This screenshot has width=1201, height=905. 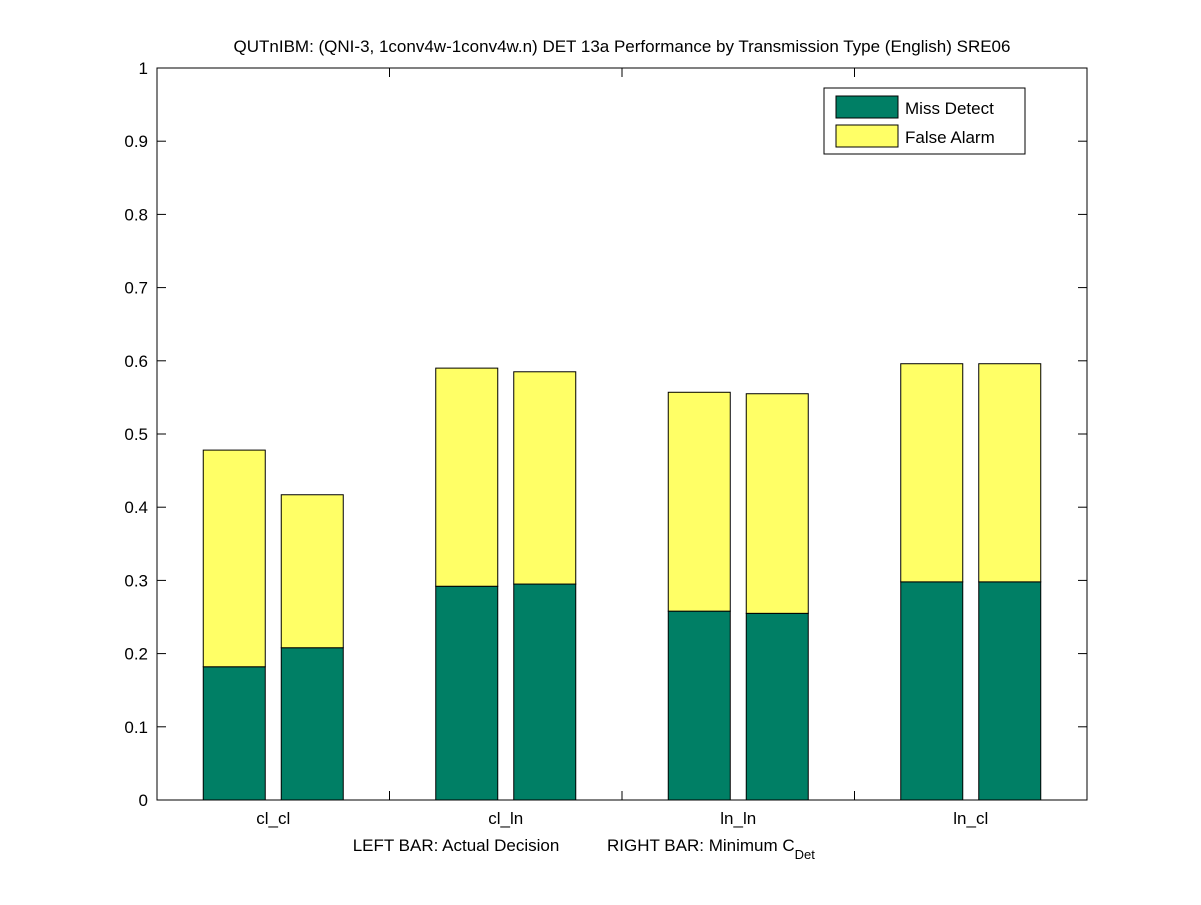 What do you see at coordinates (867, 136) in the screenshot?
I see `legend-swatch-false-alarm` at bounding box center [867, 136].